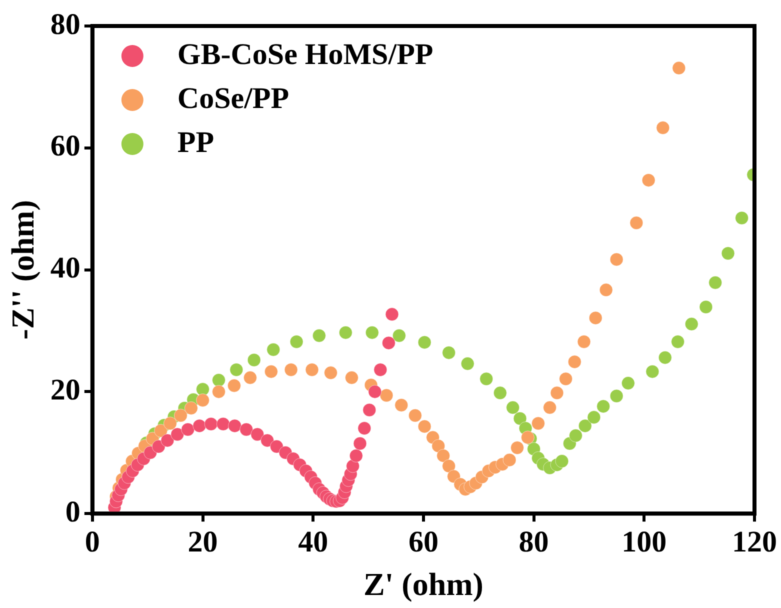  What do you see at coordinates (65, 389) in the screenshot?
I see `y-tick-label: 20` at bounding box center [65, 389].